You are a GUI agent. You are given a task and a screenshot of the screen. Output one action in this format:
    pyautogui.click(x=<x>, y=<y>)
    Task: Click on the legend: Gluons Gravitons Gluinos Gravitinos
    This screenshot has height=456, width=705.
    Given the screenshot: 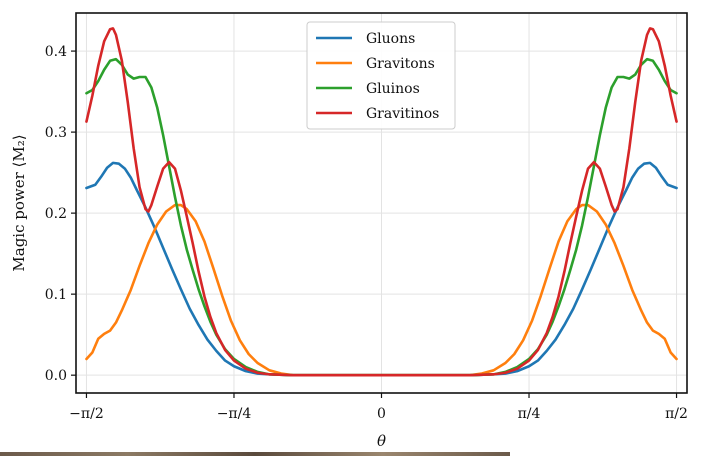 What is the action you would take?
    pyautogui.click(x=381, y=75)
    